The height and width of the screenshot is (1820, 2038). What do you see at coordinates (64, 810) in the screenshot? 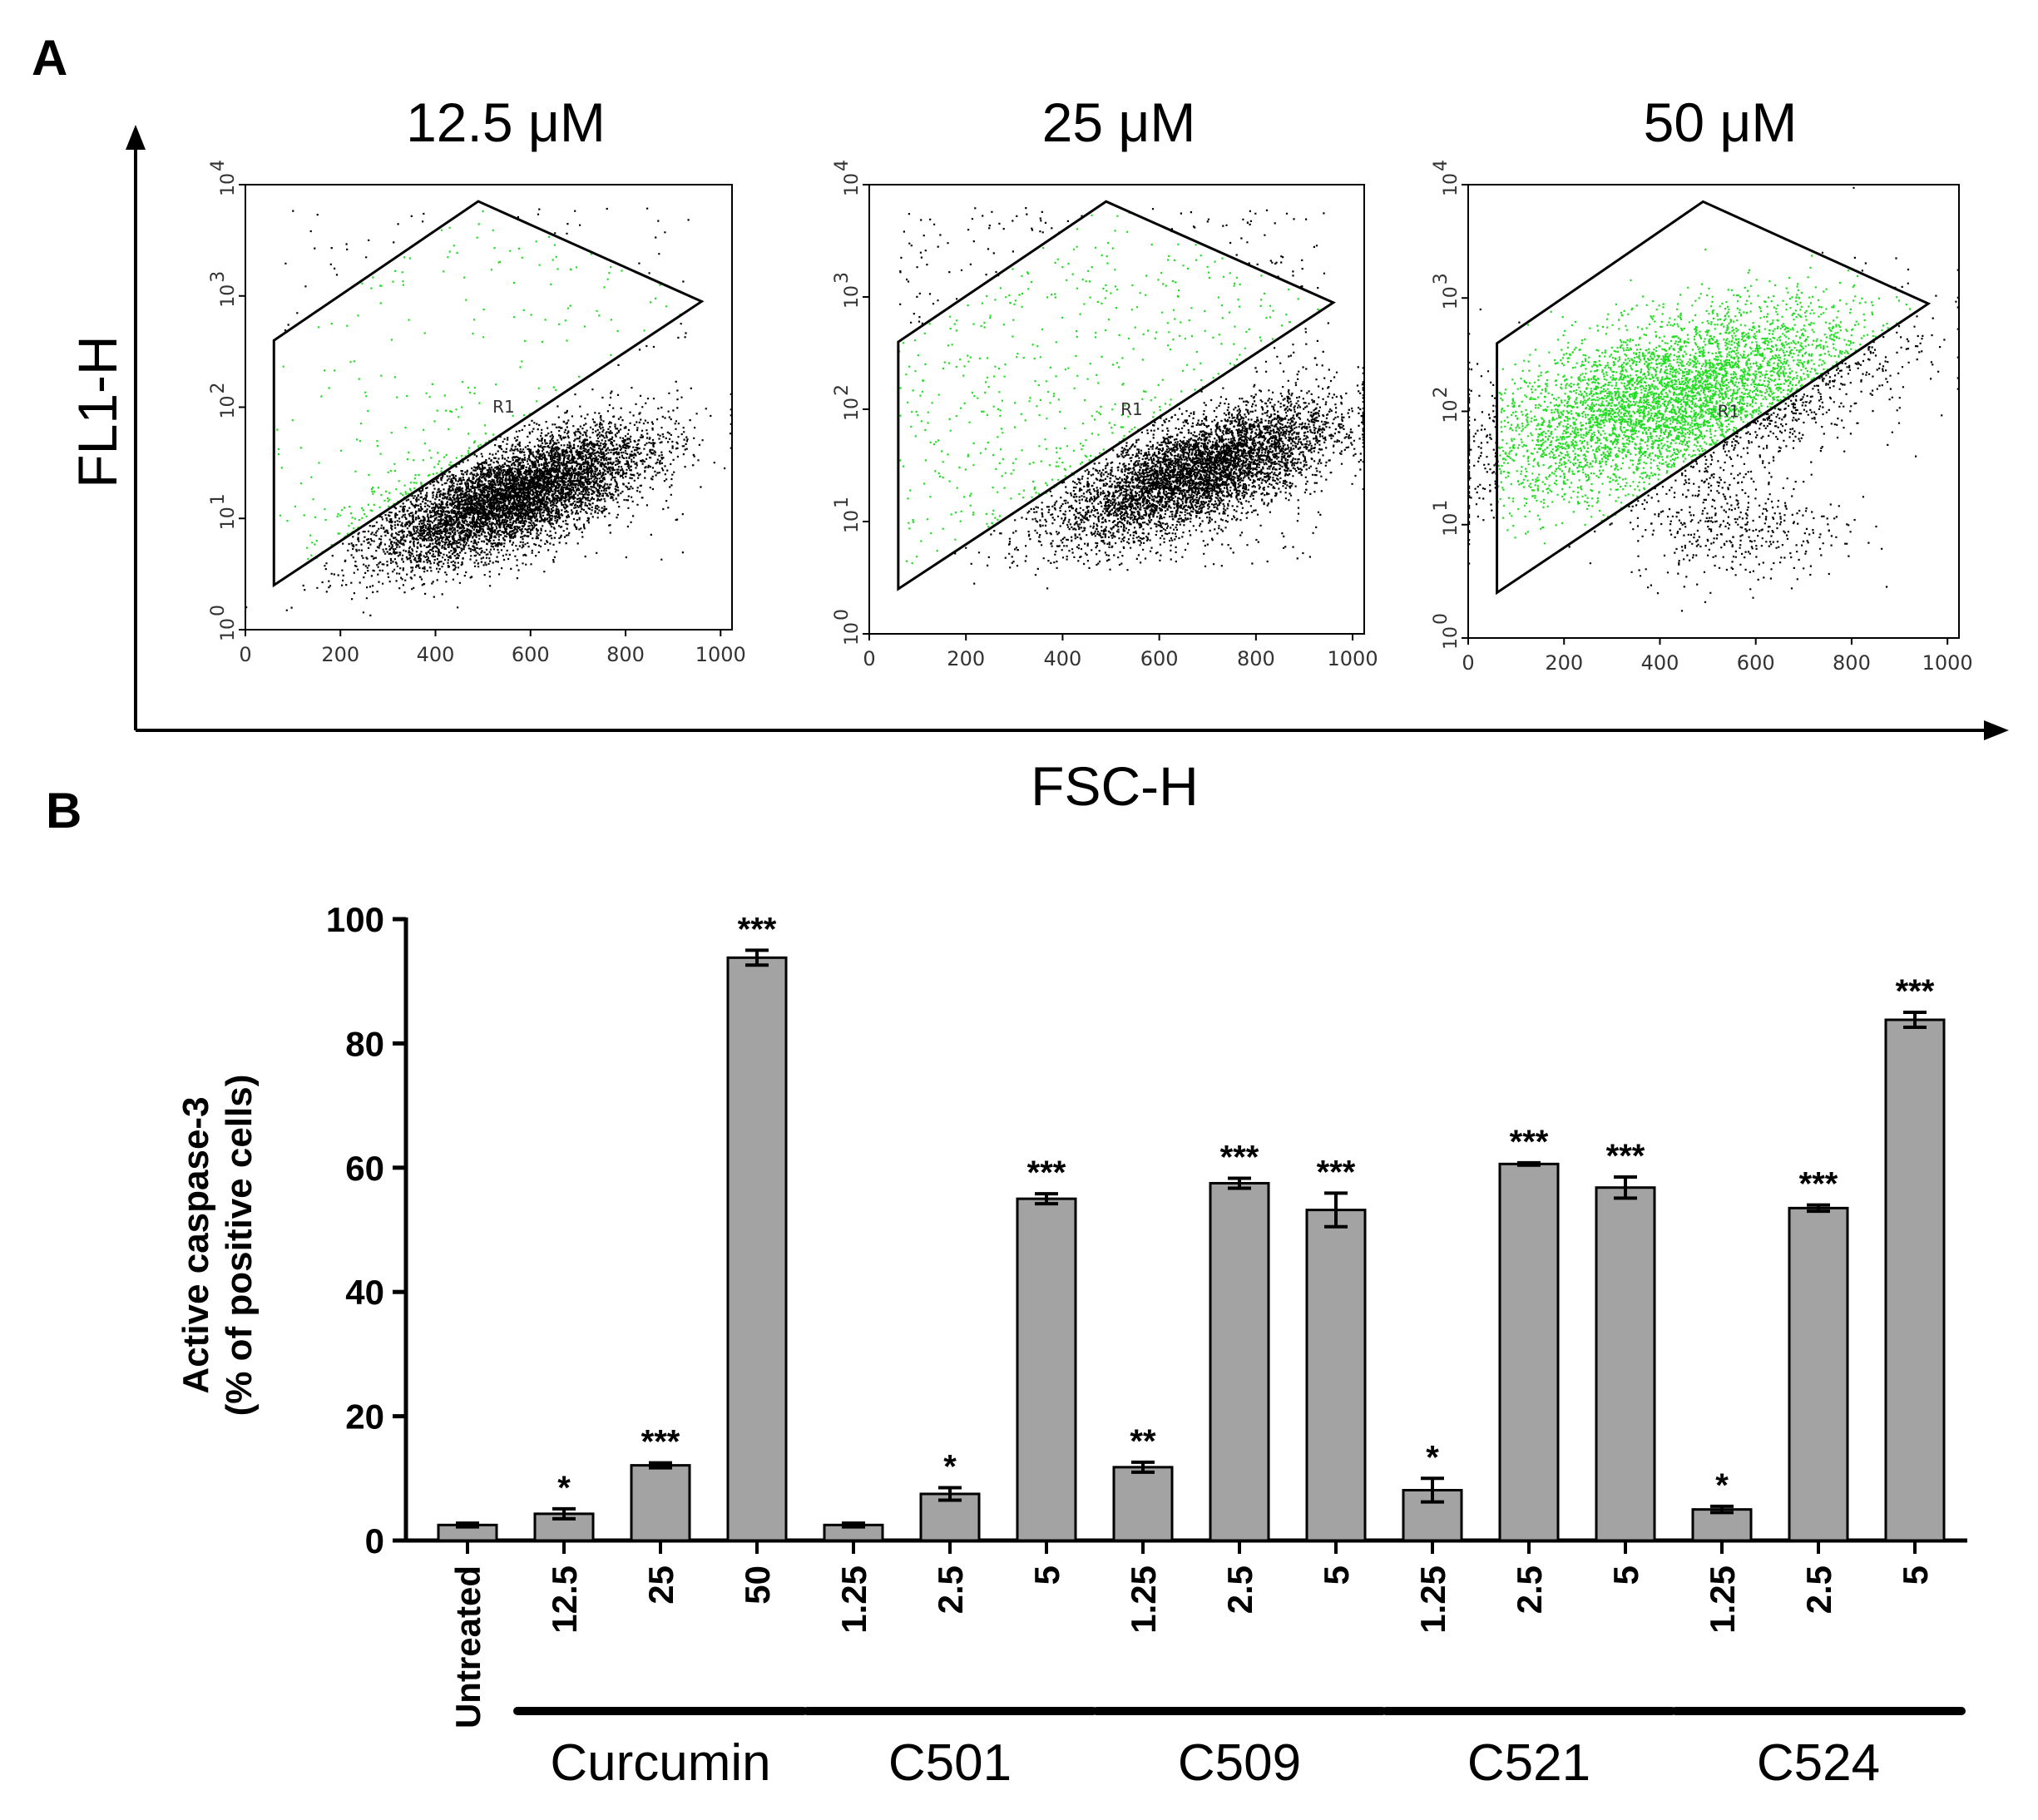
I see `panel-b-label: B` at bounding box center [64, 810].